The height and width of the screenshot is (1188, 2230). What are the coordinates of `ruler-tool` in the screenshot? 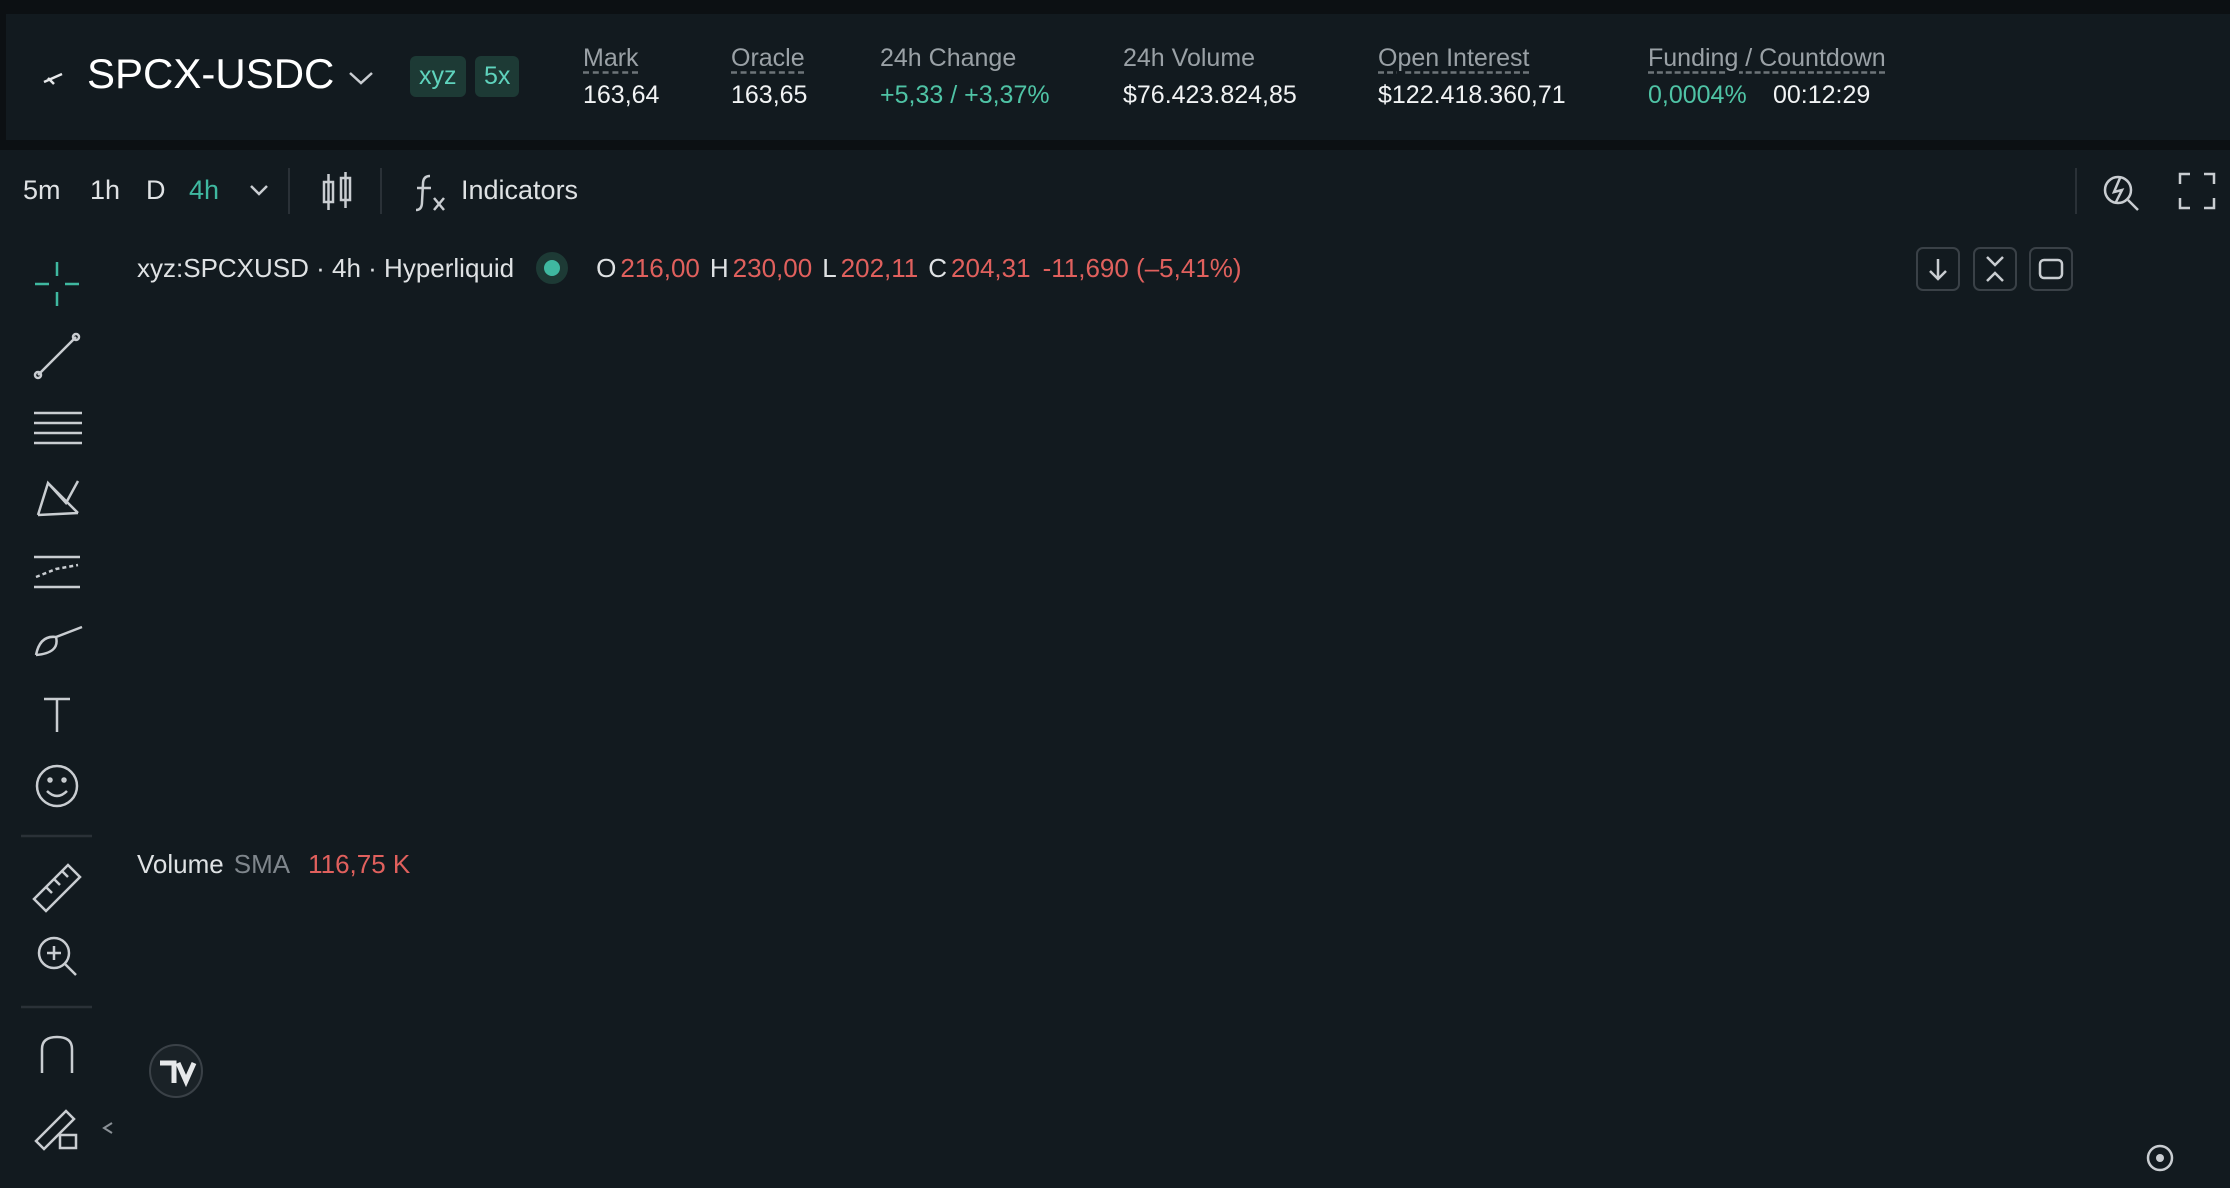 It's located at (57, 888).